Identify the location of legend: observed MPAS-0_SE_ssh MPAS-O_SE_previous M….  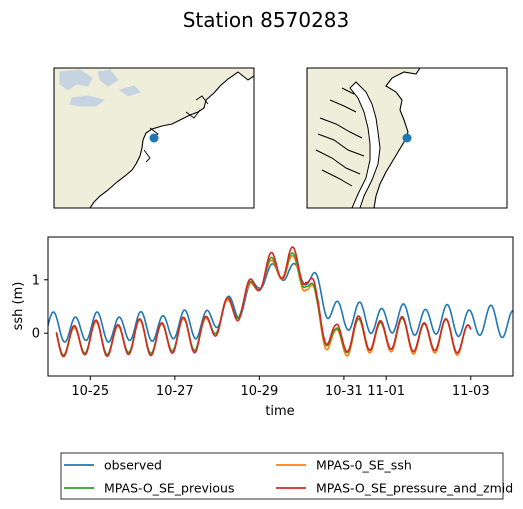
(286, 476).